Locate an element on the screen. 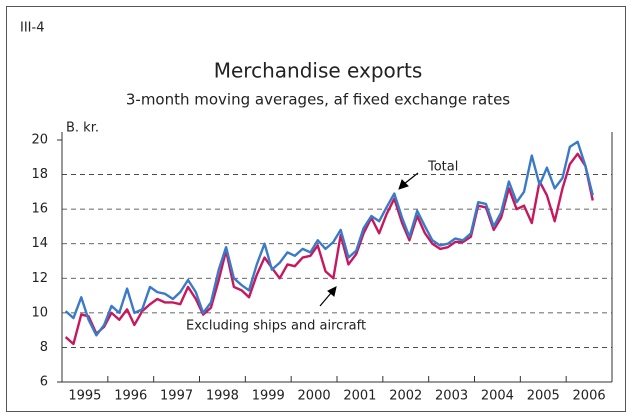 This screenshot has width=632, height=419. x-tick-label: 1998 is located at coordinates (222, 396).